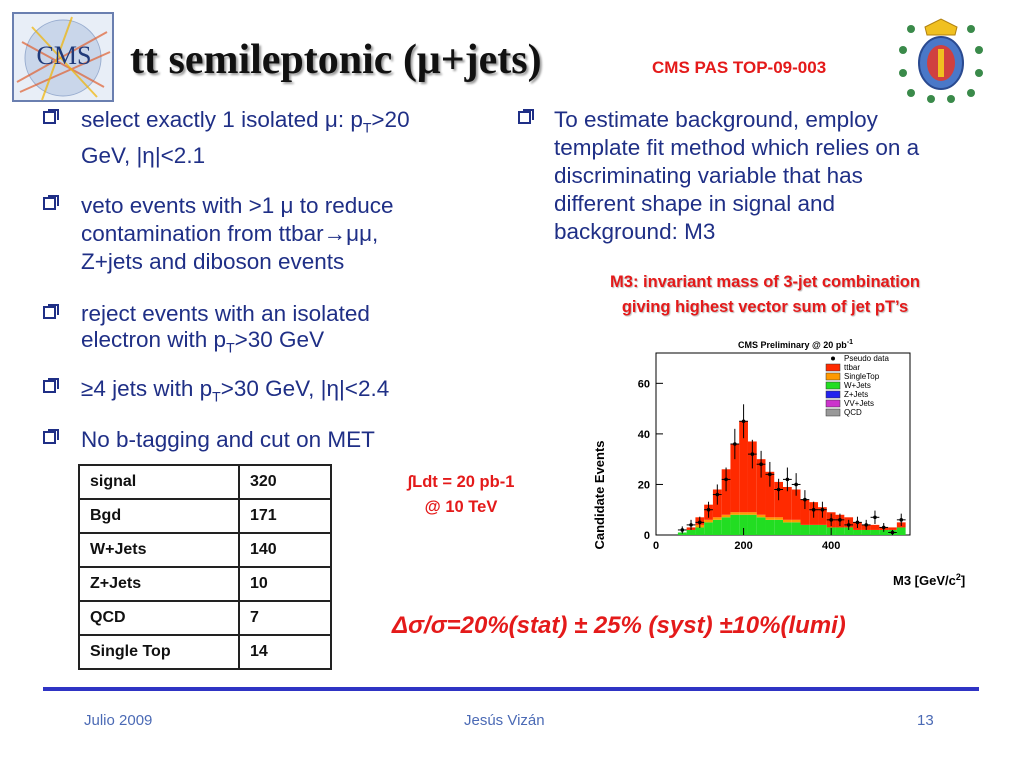 This screenshot has height=768, width=1024. I want to click on legend-label: VV+Jets, so click(859, 403).